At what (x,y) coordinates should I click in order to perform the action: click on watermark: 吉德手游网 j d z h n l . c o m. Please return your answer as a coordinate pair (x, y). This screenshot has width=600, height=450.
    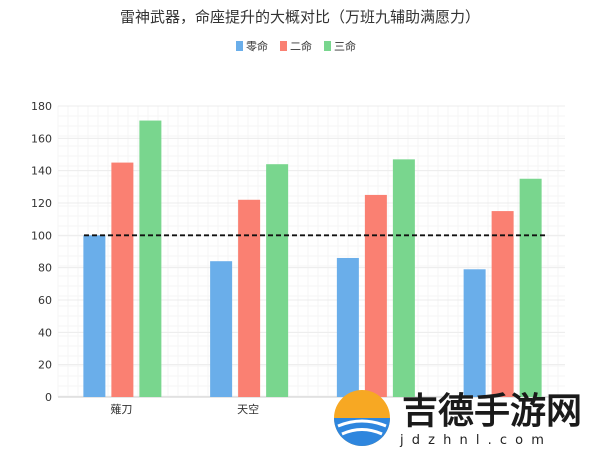
    Looking at the image, I should click on (458, 419).